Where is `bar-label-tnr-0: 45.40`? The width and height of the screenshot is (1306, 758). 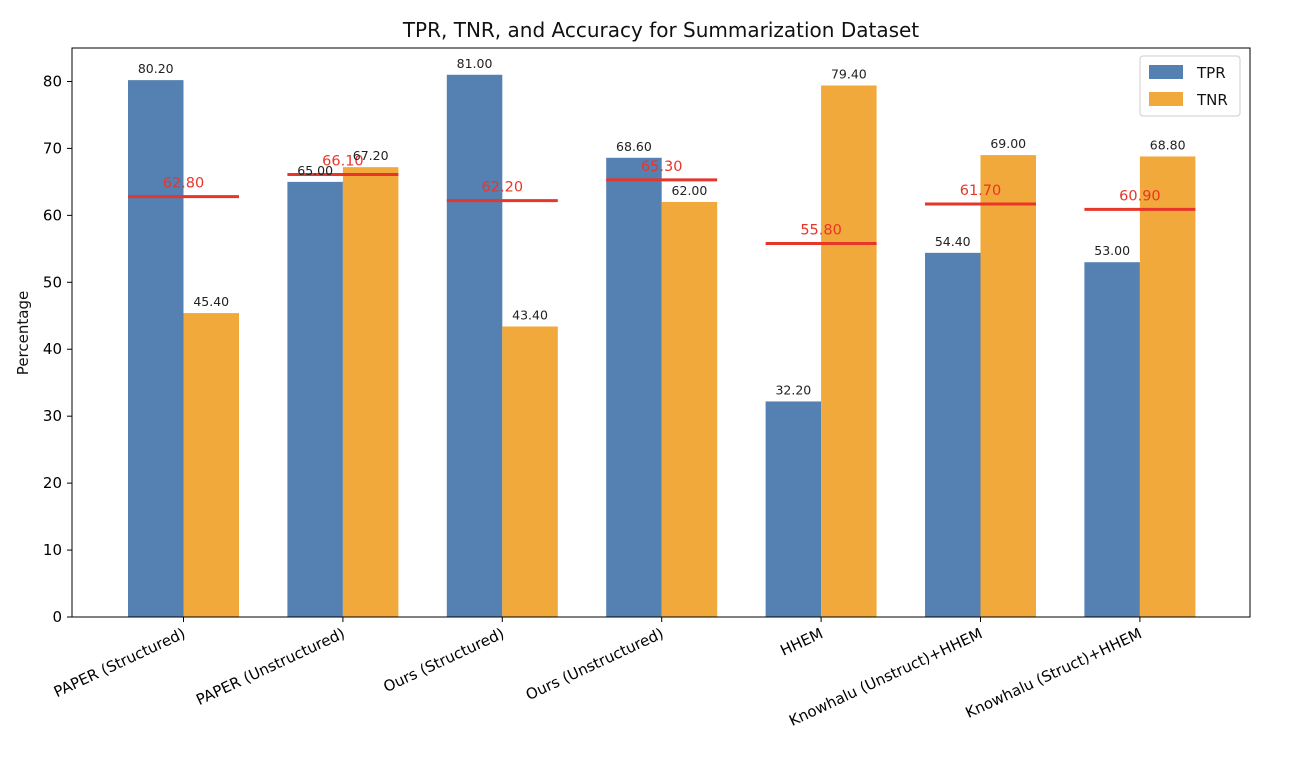 bar-label-tnr-0: 45.40 is located at coordinates (211, 301).